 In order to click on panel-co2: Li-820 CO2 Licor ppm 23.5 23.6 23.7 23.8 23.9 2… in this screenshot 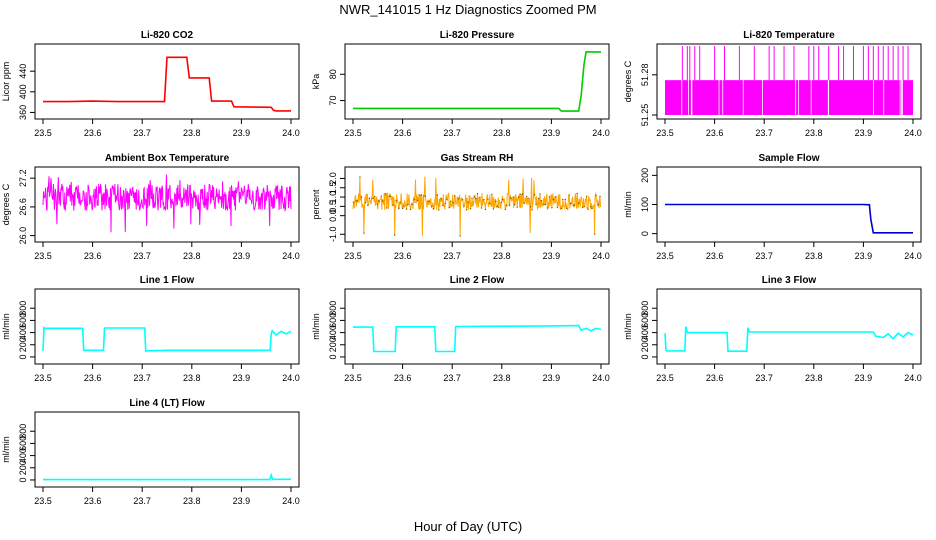, I will do `click(150, 84)`.